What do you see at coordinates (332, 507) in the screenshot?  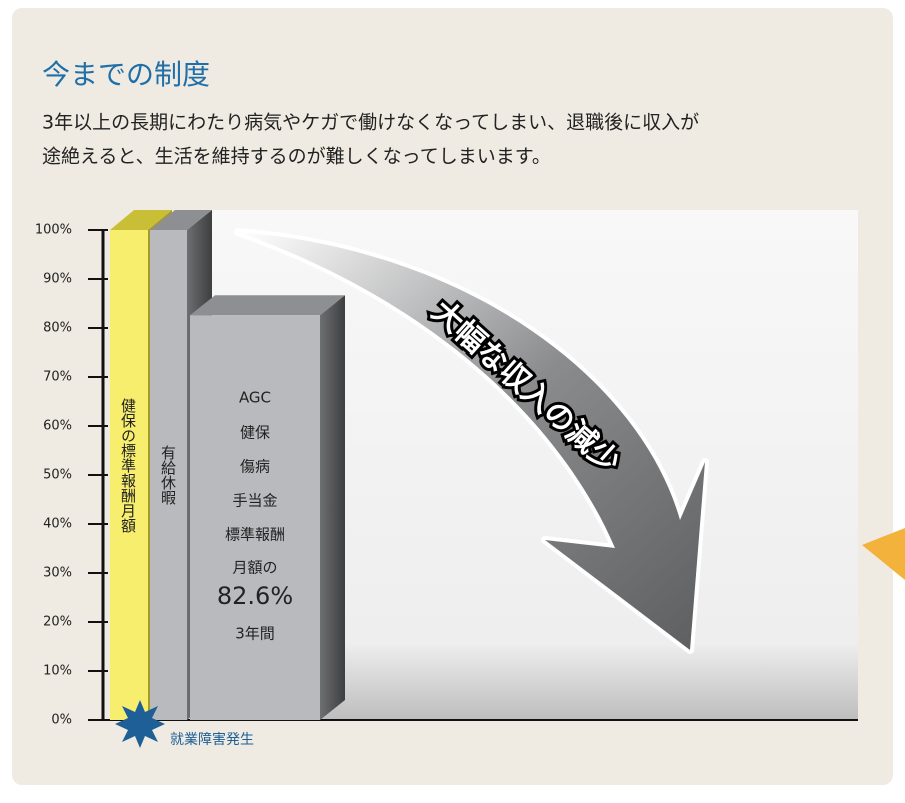 I see `bar-side` at bounding box center [332, 507].